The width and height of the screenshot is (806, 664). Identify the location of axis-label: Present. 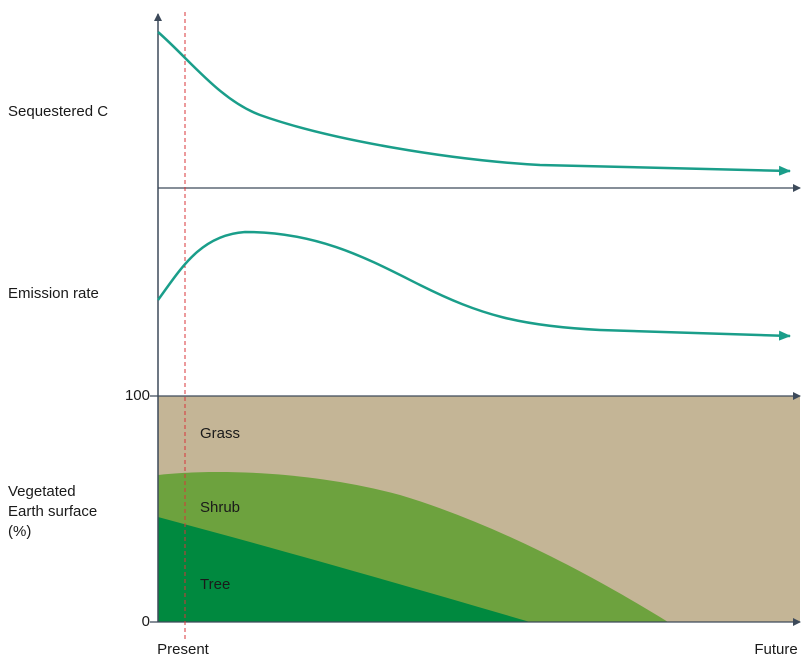
(183, 649).